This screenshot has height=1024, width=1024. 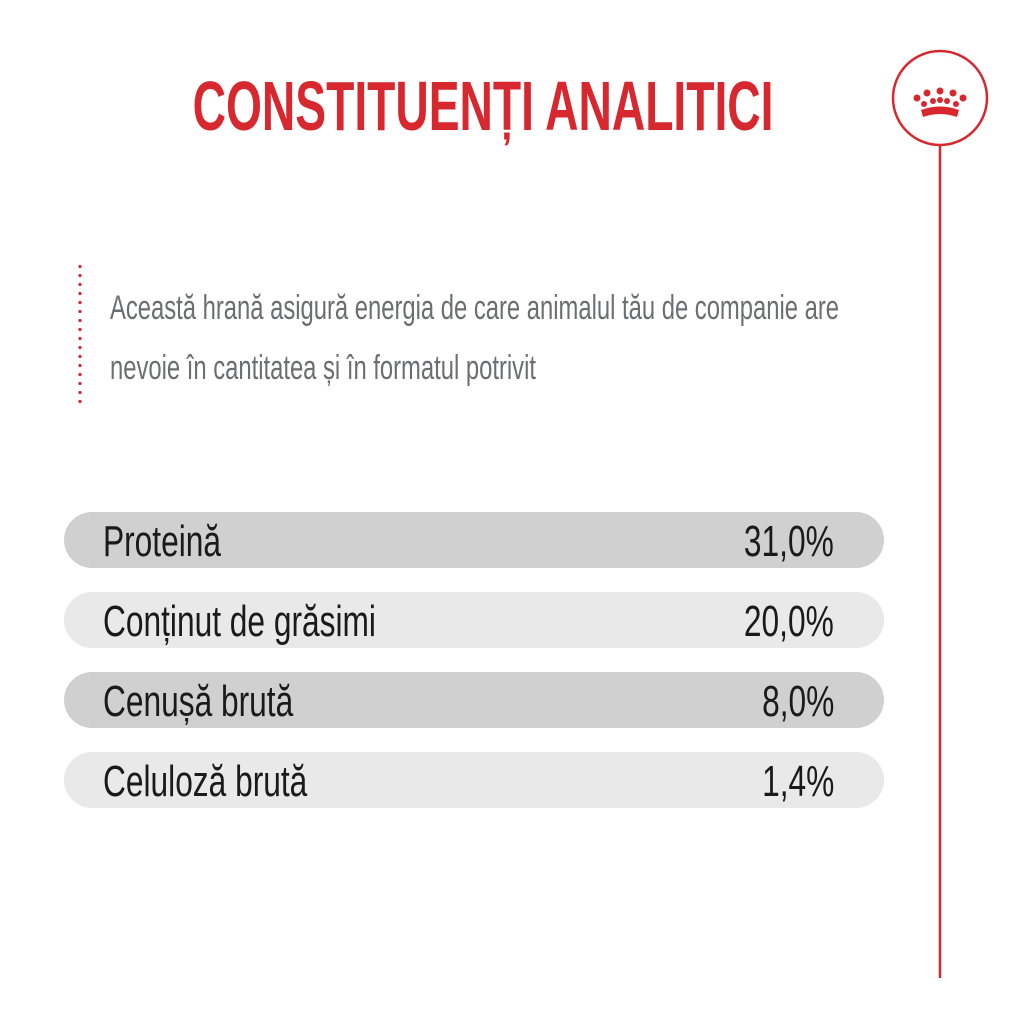 I want to click on title-text: CONSTITUENȚI ANALITICI, so click(x=483, y=106).